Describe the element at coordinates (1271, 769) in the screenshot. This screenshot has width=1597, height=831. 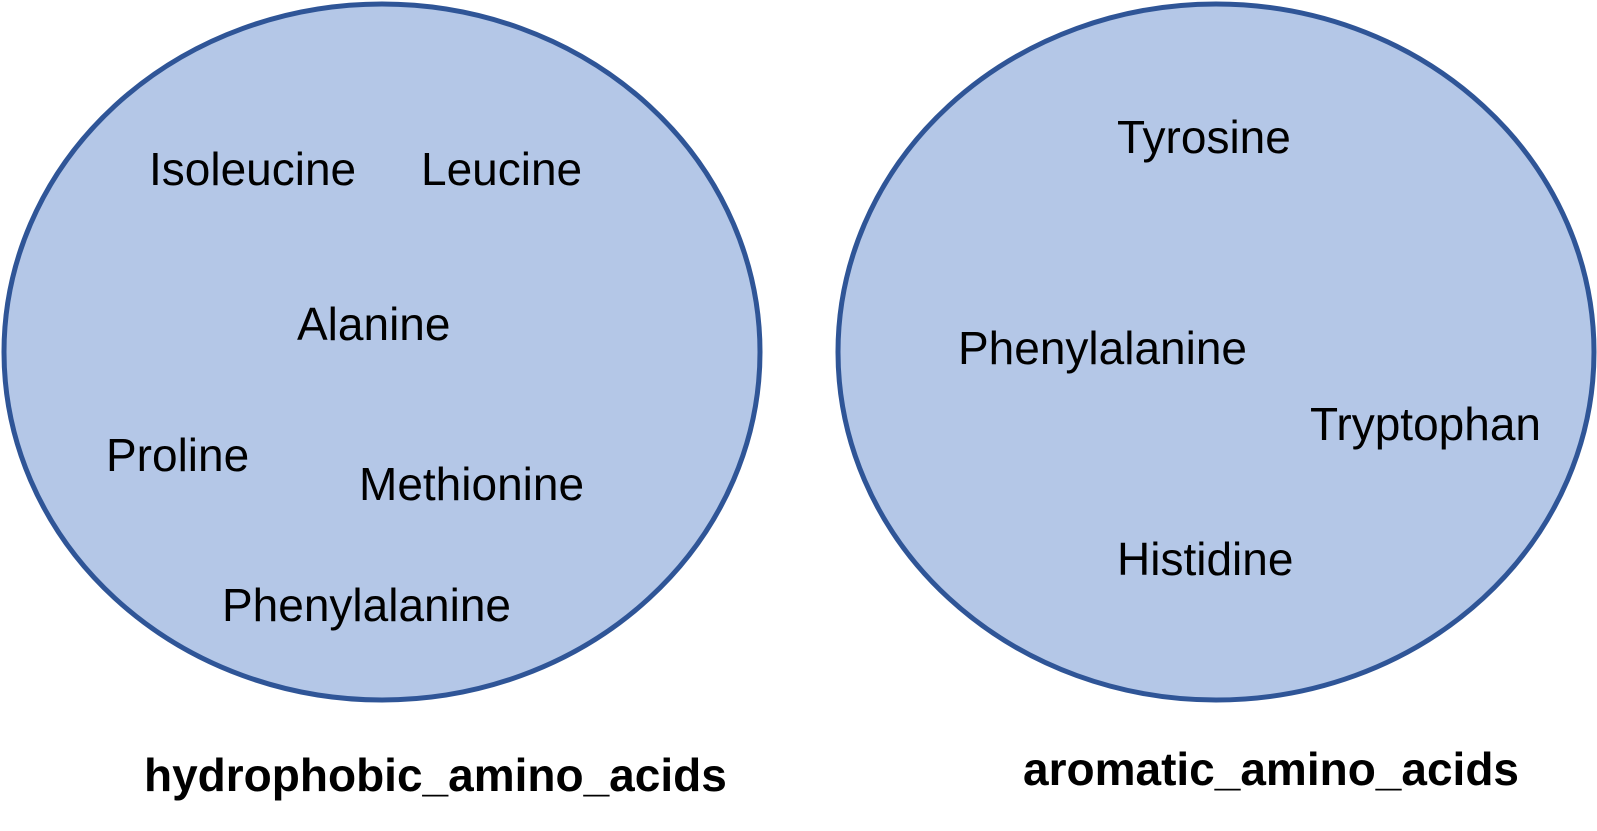
I see `set-label-aromatic: aromatic_amino_acids` at that location.